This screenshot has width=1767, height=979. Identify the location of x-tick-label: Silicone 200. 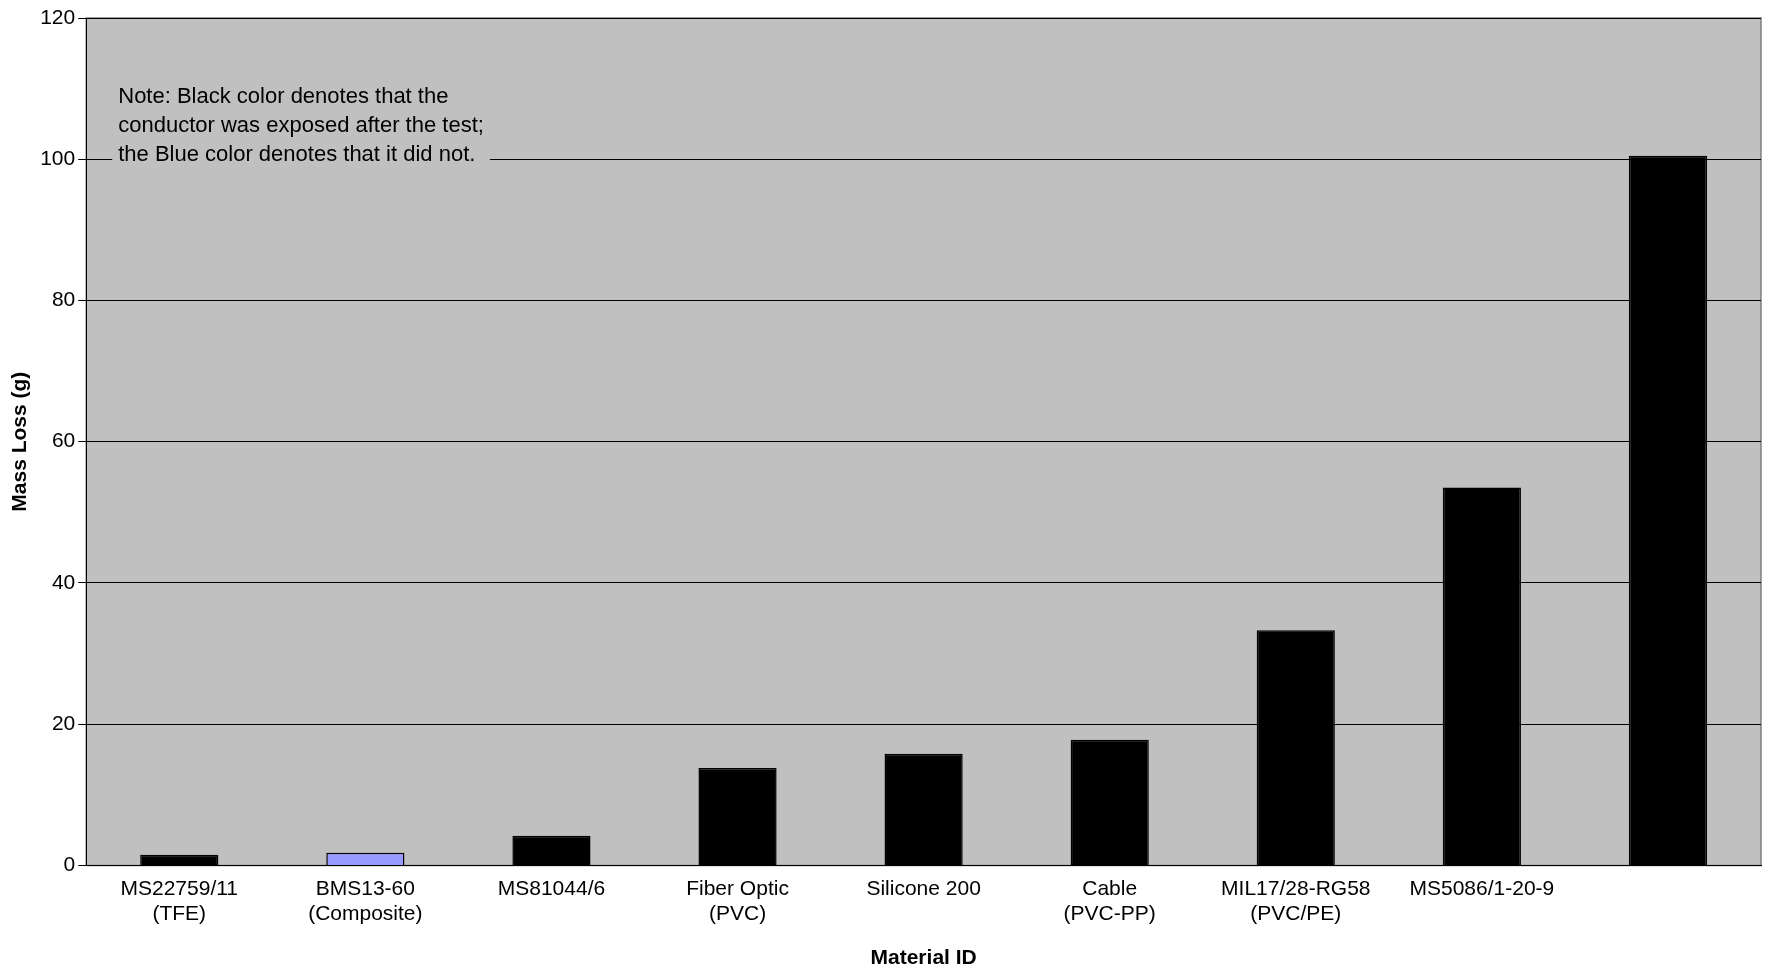
(923, 887).